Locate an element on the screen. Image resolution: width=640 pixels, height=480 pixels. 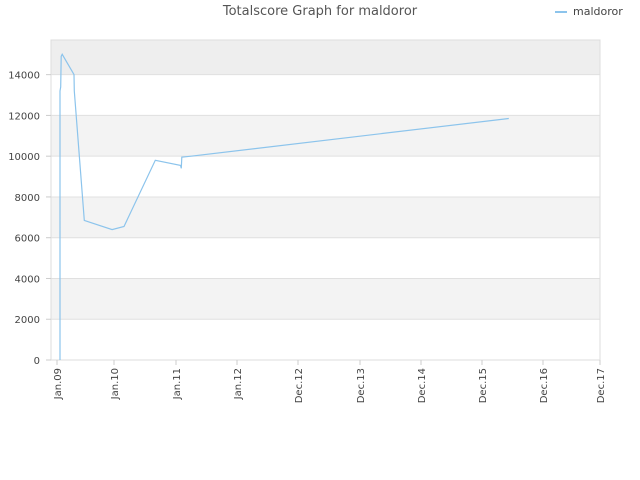
x-tick-label: Jan.09 is located at coordinates (58, 384).